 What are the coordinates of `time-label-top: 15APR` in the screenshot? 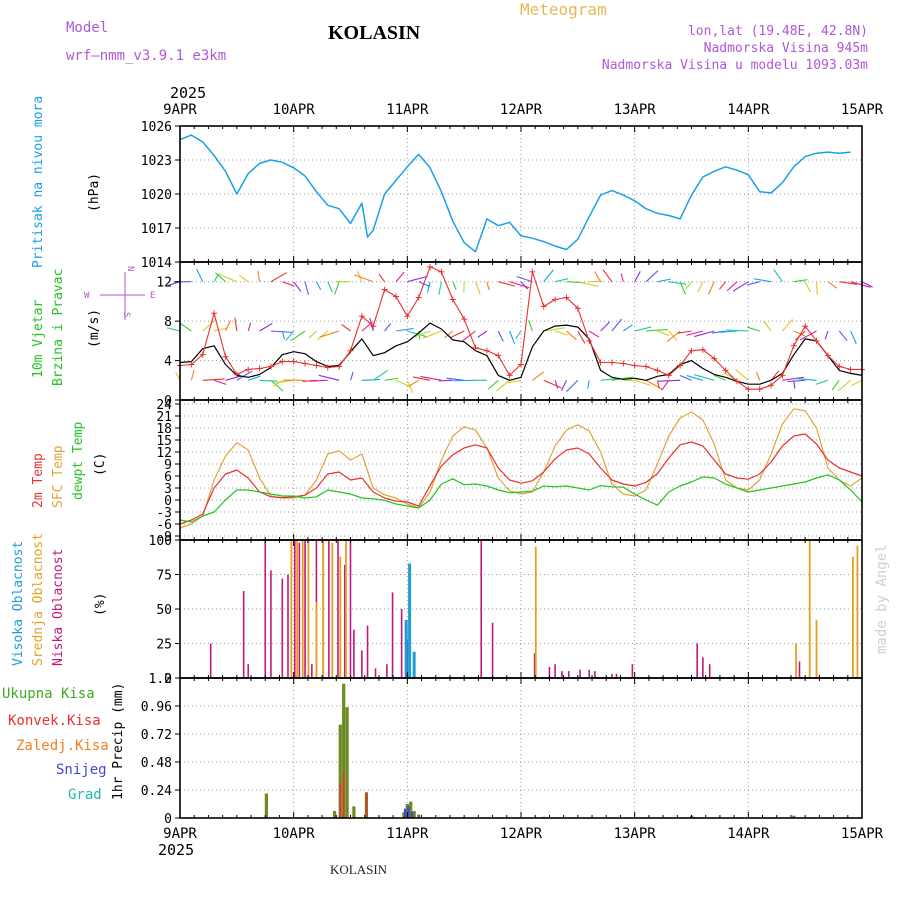 It's located at (862, 110).